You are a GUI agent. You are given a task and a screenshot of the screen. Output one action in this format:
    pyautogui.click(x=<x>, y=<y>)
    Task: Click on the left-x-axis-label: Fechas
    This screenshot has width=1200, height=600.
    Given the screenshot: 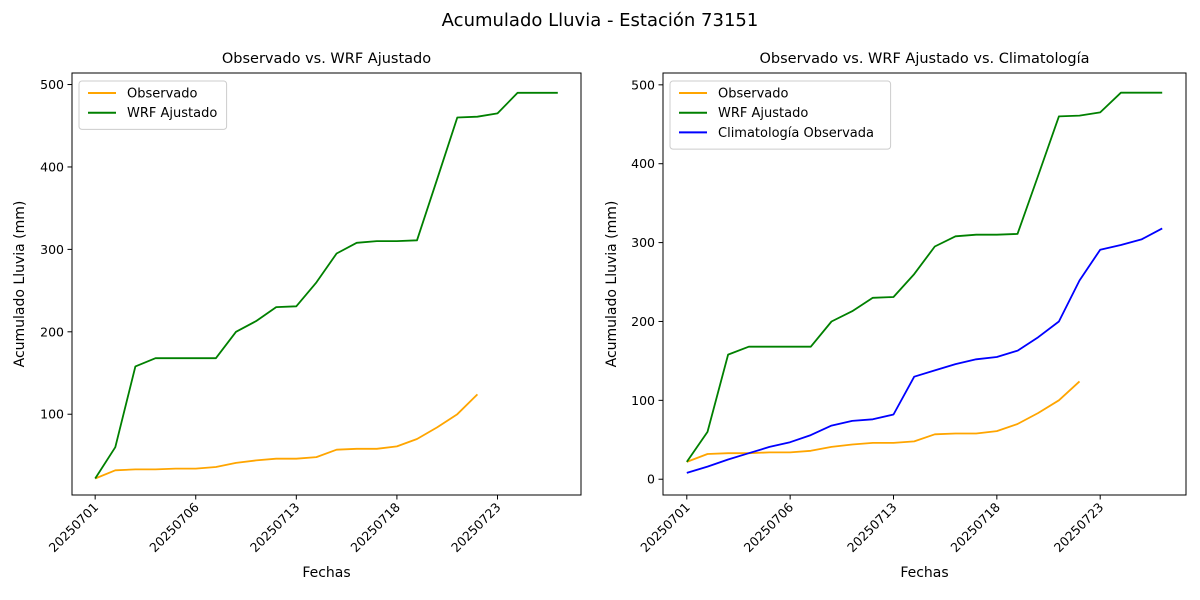 What is the action you would take?
    pyautogui.click(x=326, y=573)
    